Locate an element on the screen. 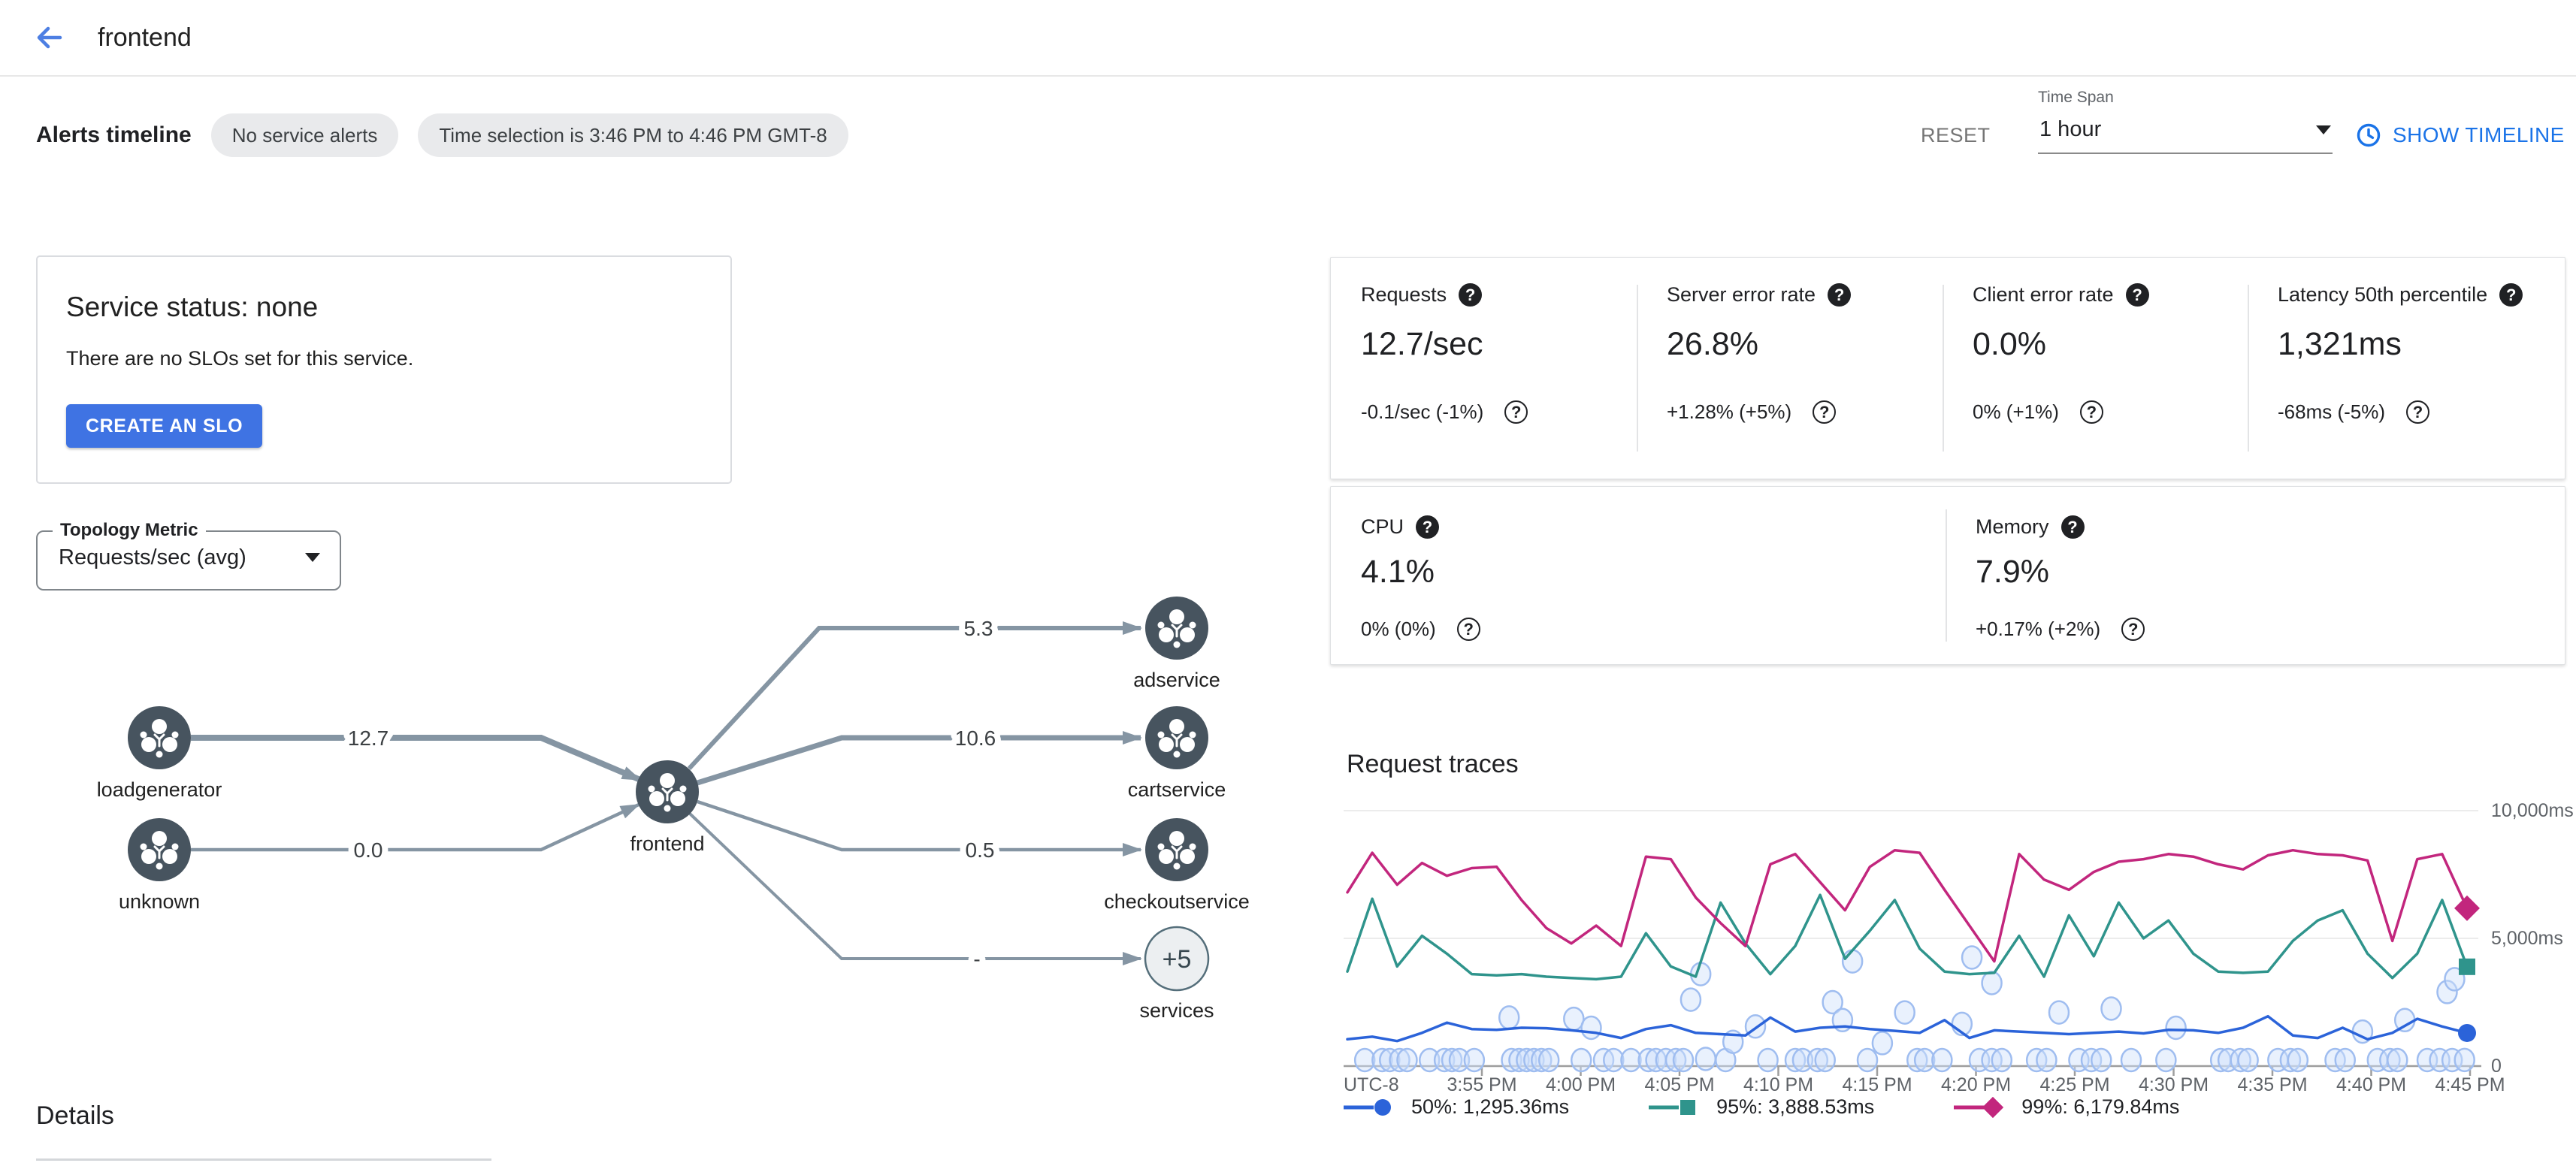 The width and height of the screenshot is (2576, 1166). topology-metric-select: Topology Metric Requests/sec (avg) is located at coordinates (188, 555).